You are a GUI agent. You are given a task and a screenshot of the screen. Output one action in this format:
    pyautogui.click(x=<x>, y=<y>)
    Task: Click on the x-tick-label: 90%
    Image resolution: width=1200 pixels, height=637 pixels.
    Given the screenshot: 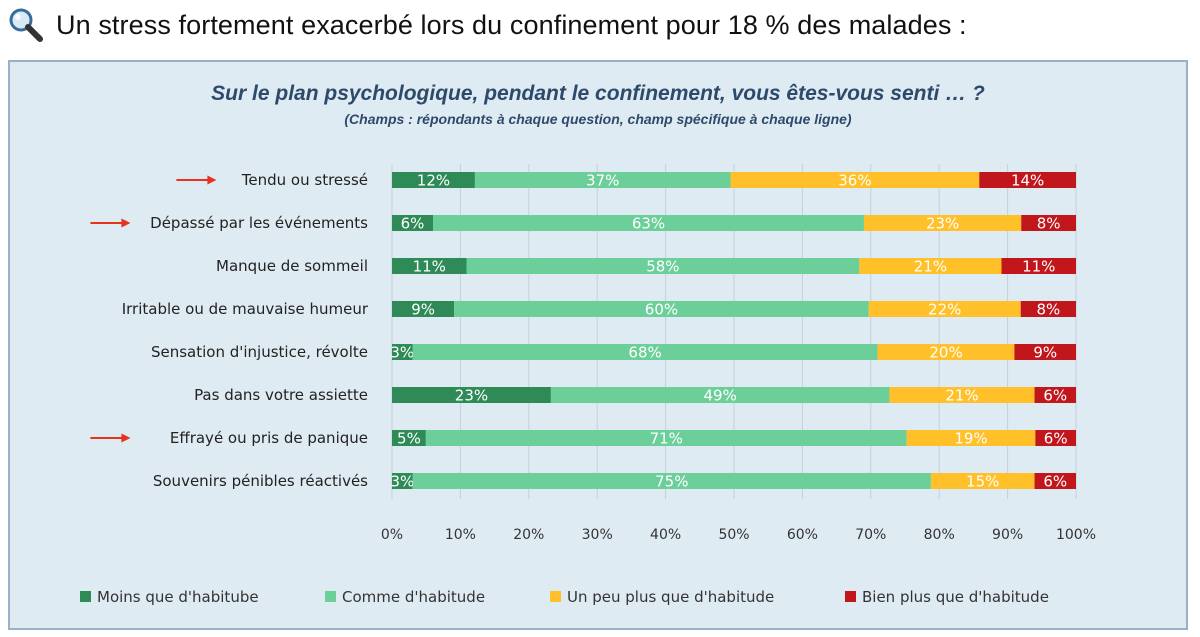 What is the action you would take?
    pyautogui.click(x=1007, y=535)
    